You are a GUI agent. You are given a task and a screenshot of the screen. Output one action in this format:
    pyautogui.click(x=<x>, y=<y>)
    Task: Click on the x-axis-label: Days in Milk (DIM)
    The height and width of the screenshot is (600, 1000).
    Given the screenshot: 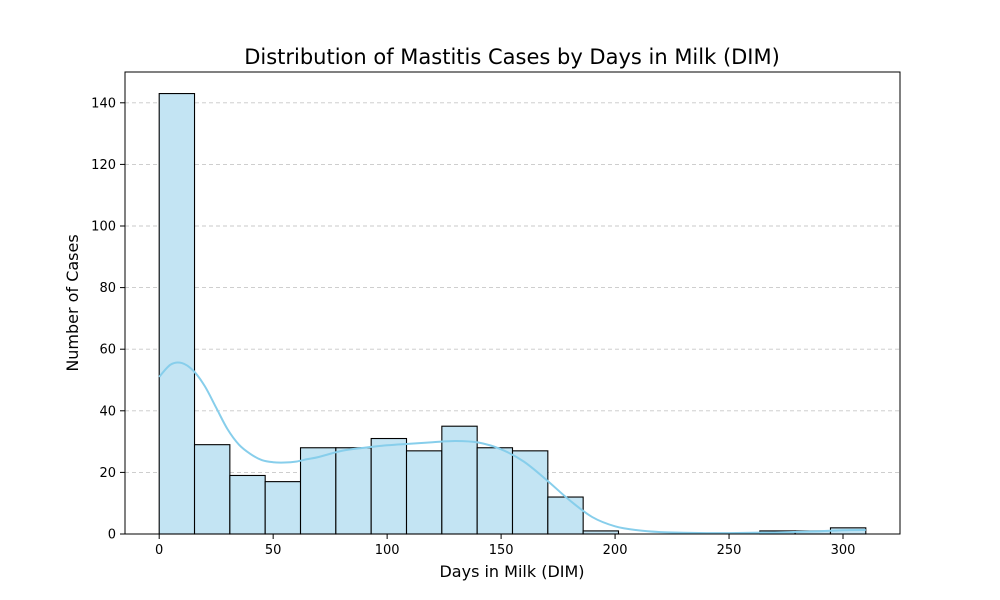 What is the action you would take?
    pyautogui.click(x=511, y=571)
    